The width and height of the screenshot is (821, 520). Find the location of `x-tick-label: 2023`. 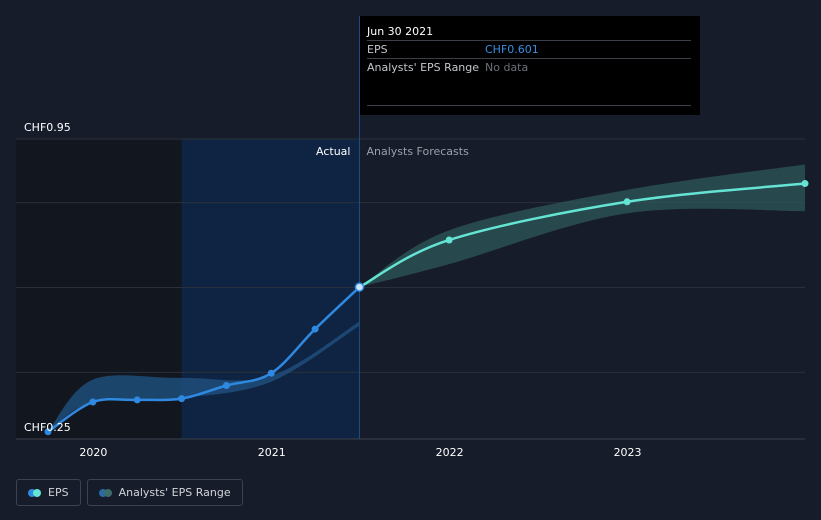

x-tick-label: 2023 is located at coordinates (628, 452).